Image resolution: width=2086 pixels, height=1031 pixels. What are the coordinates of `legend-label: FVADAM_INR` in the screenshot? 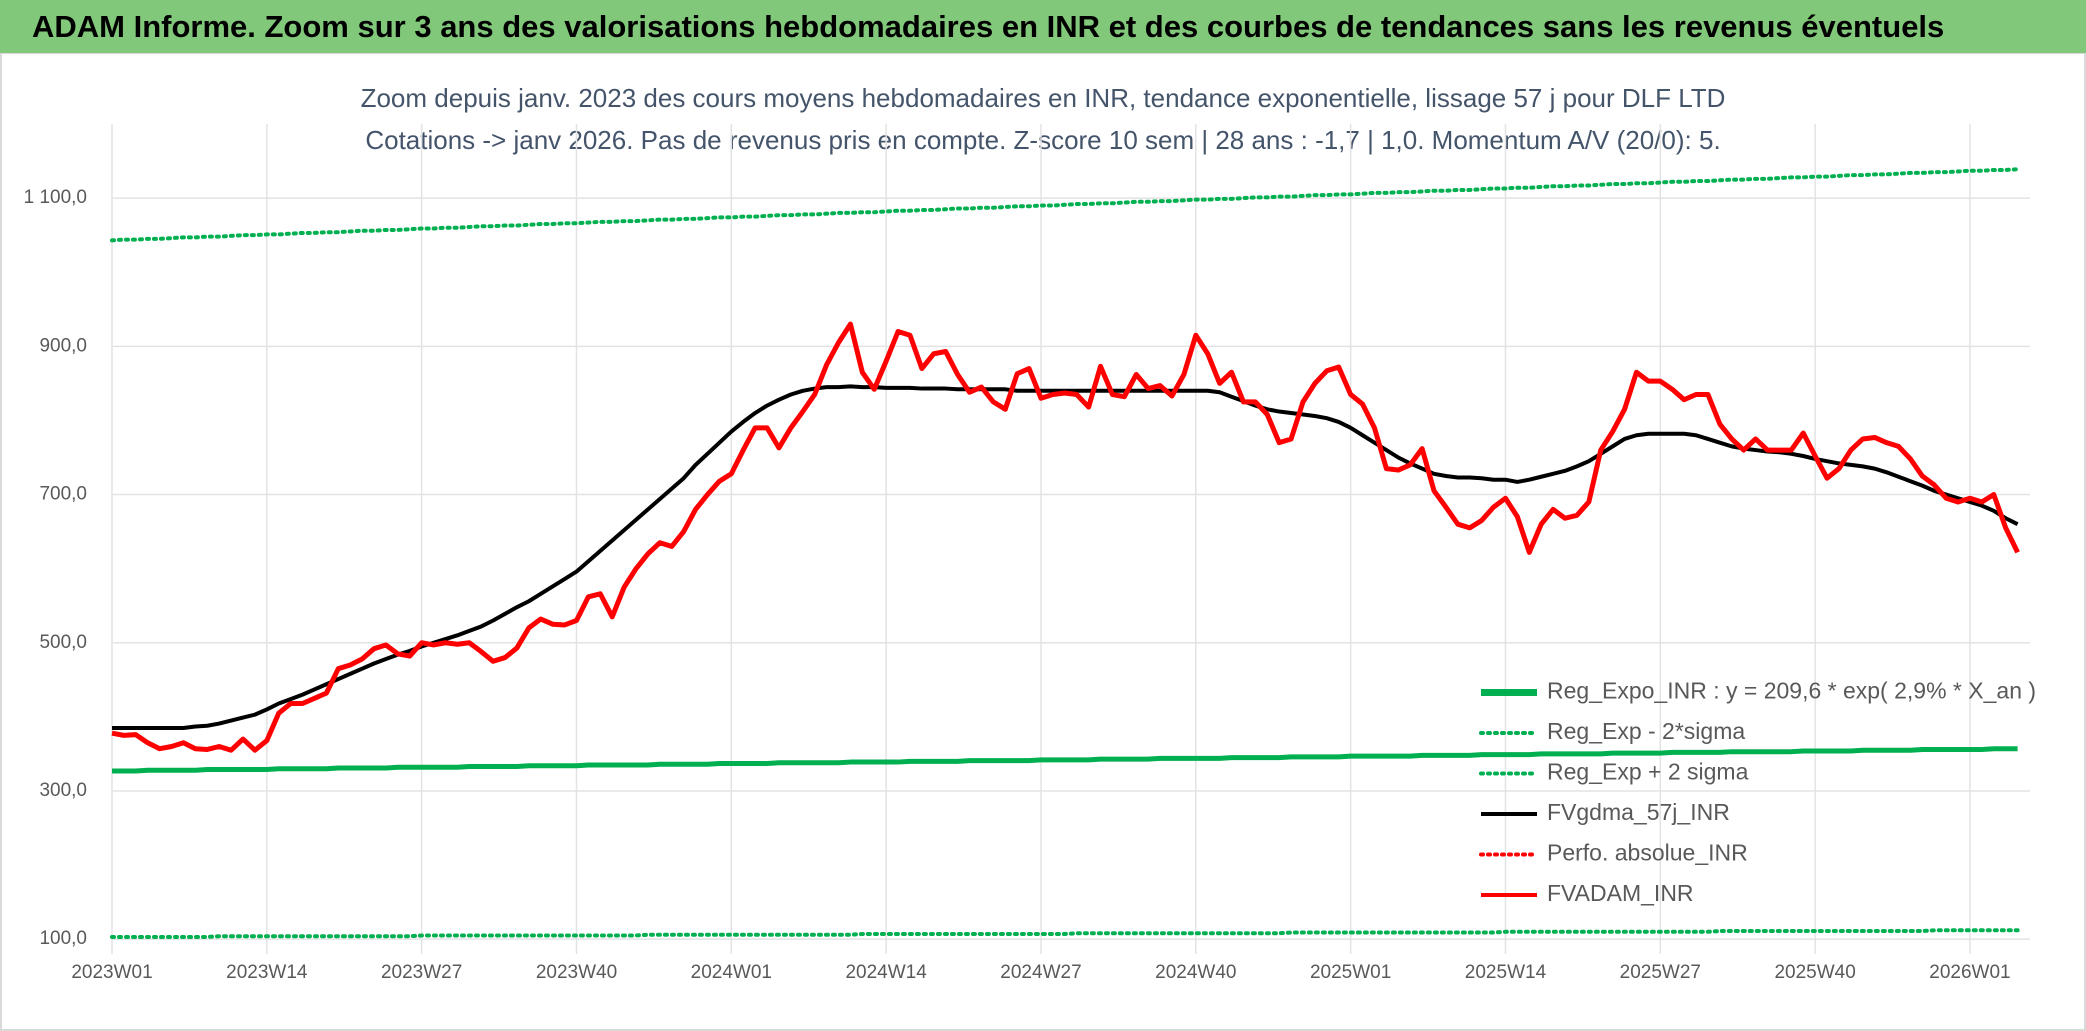 It's located at (1620, 893).